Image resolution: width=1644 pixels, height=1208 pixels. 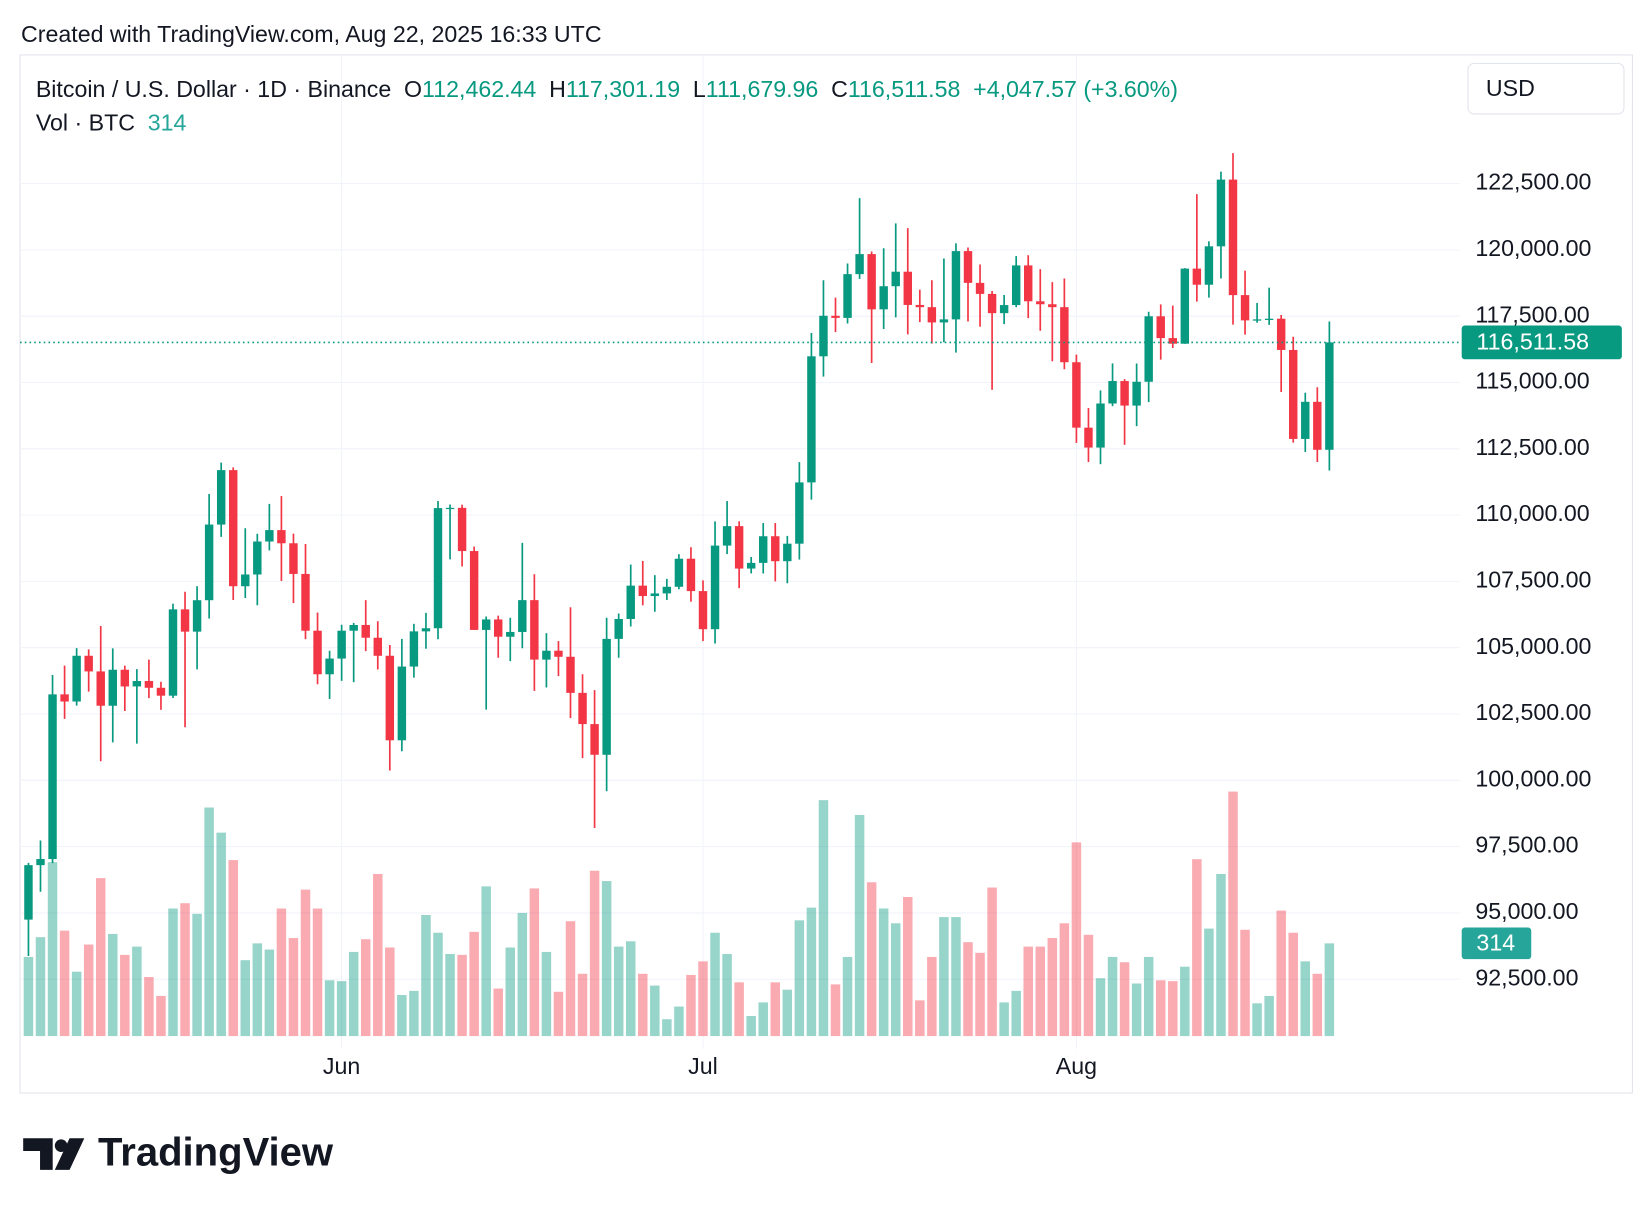 I want to click on currency-label: USD, so click(x=1510, y=88).